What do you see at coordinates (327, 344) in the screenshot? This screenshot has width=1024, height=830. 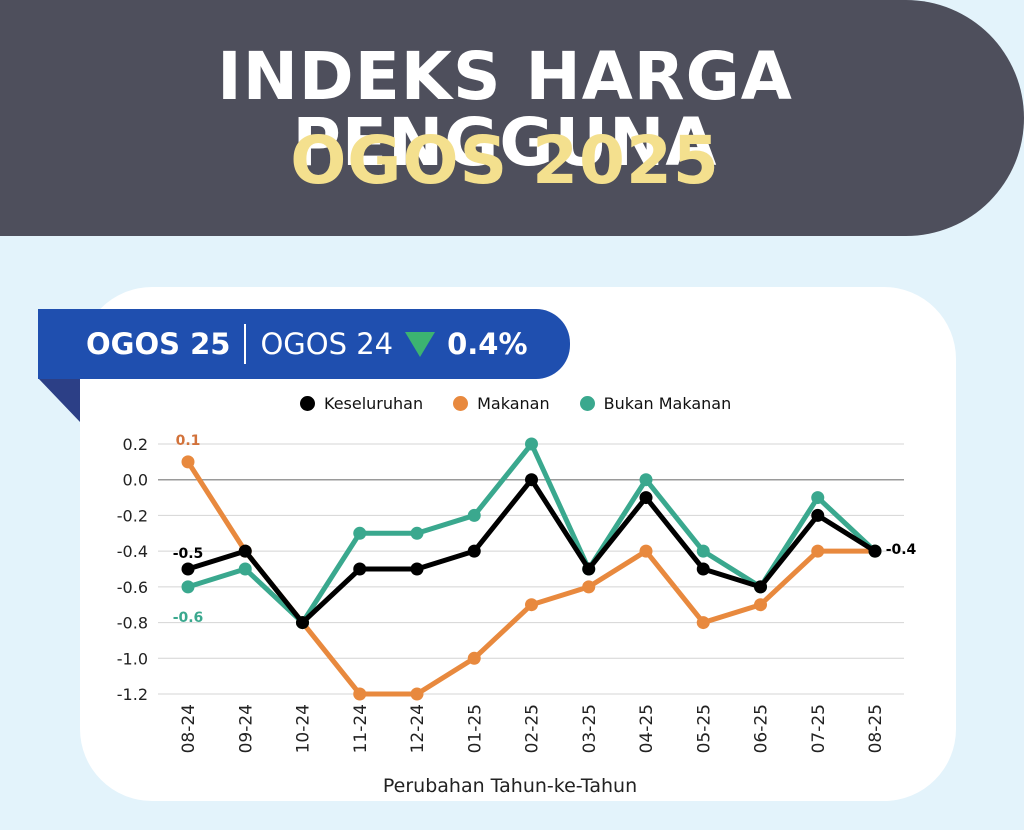 I see `ribbon-previous-label: OGOS 24` at bounding box center [327, 344].